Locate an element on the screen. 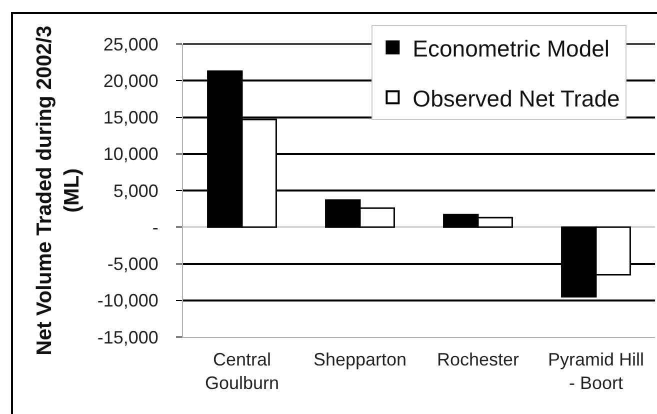 This screenshot has width=657, height=414. y-tick-label: 20,000 is located at coordinates (130, 80).